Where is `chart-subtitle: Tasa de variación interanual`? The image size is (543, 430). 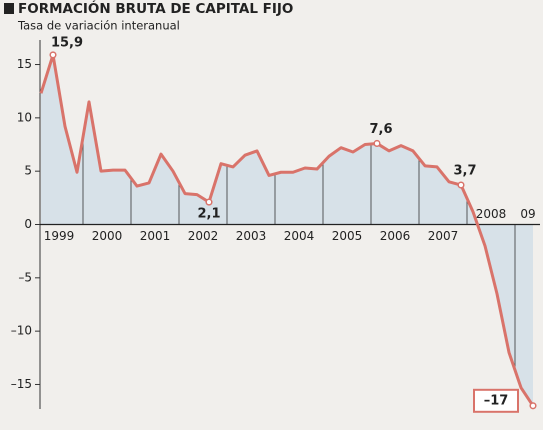
chart-subtitle: Tasa de variación interanual is located at coordinates (98, 26).